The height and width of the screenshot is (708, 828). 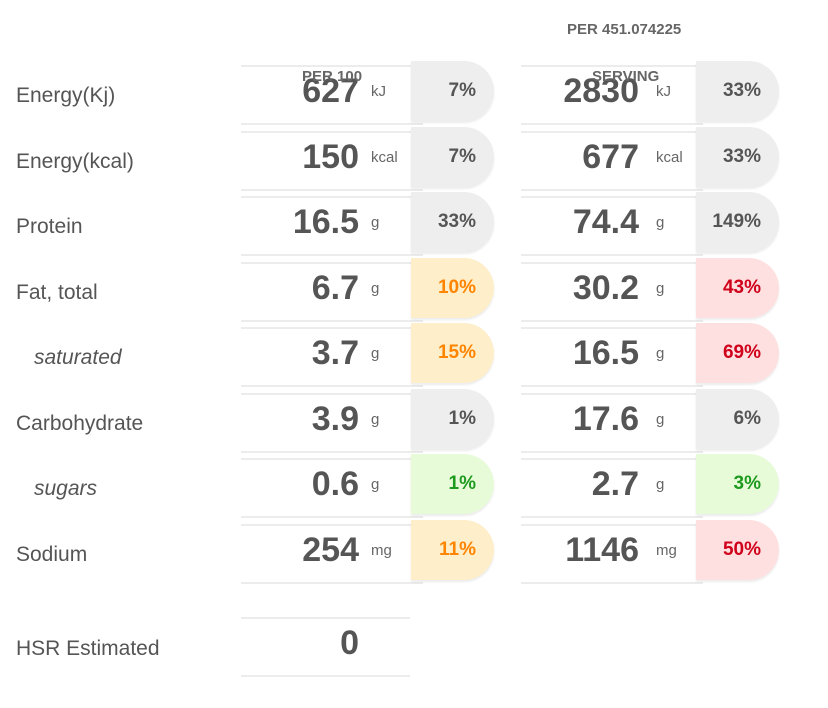 What do you see at coordinates (737, 484) in the screenshot?
I see `serving-daily-percent-badge: 3%` at bounding box center [737, 484].